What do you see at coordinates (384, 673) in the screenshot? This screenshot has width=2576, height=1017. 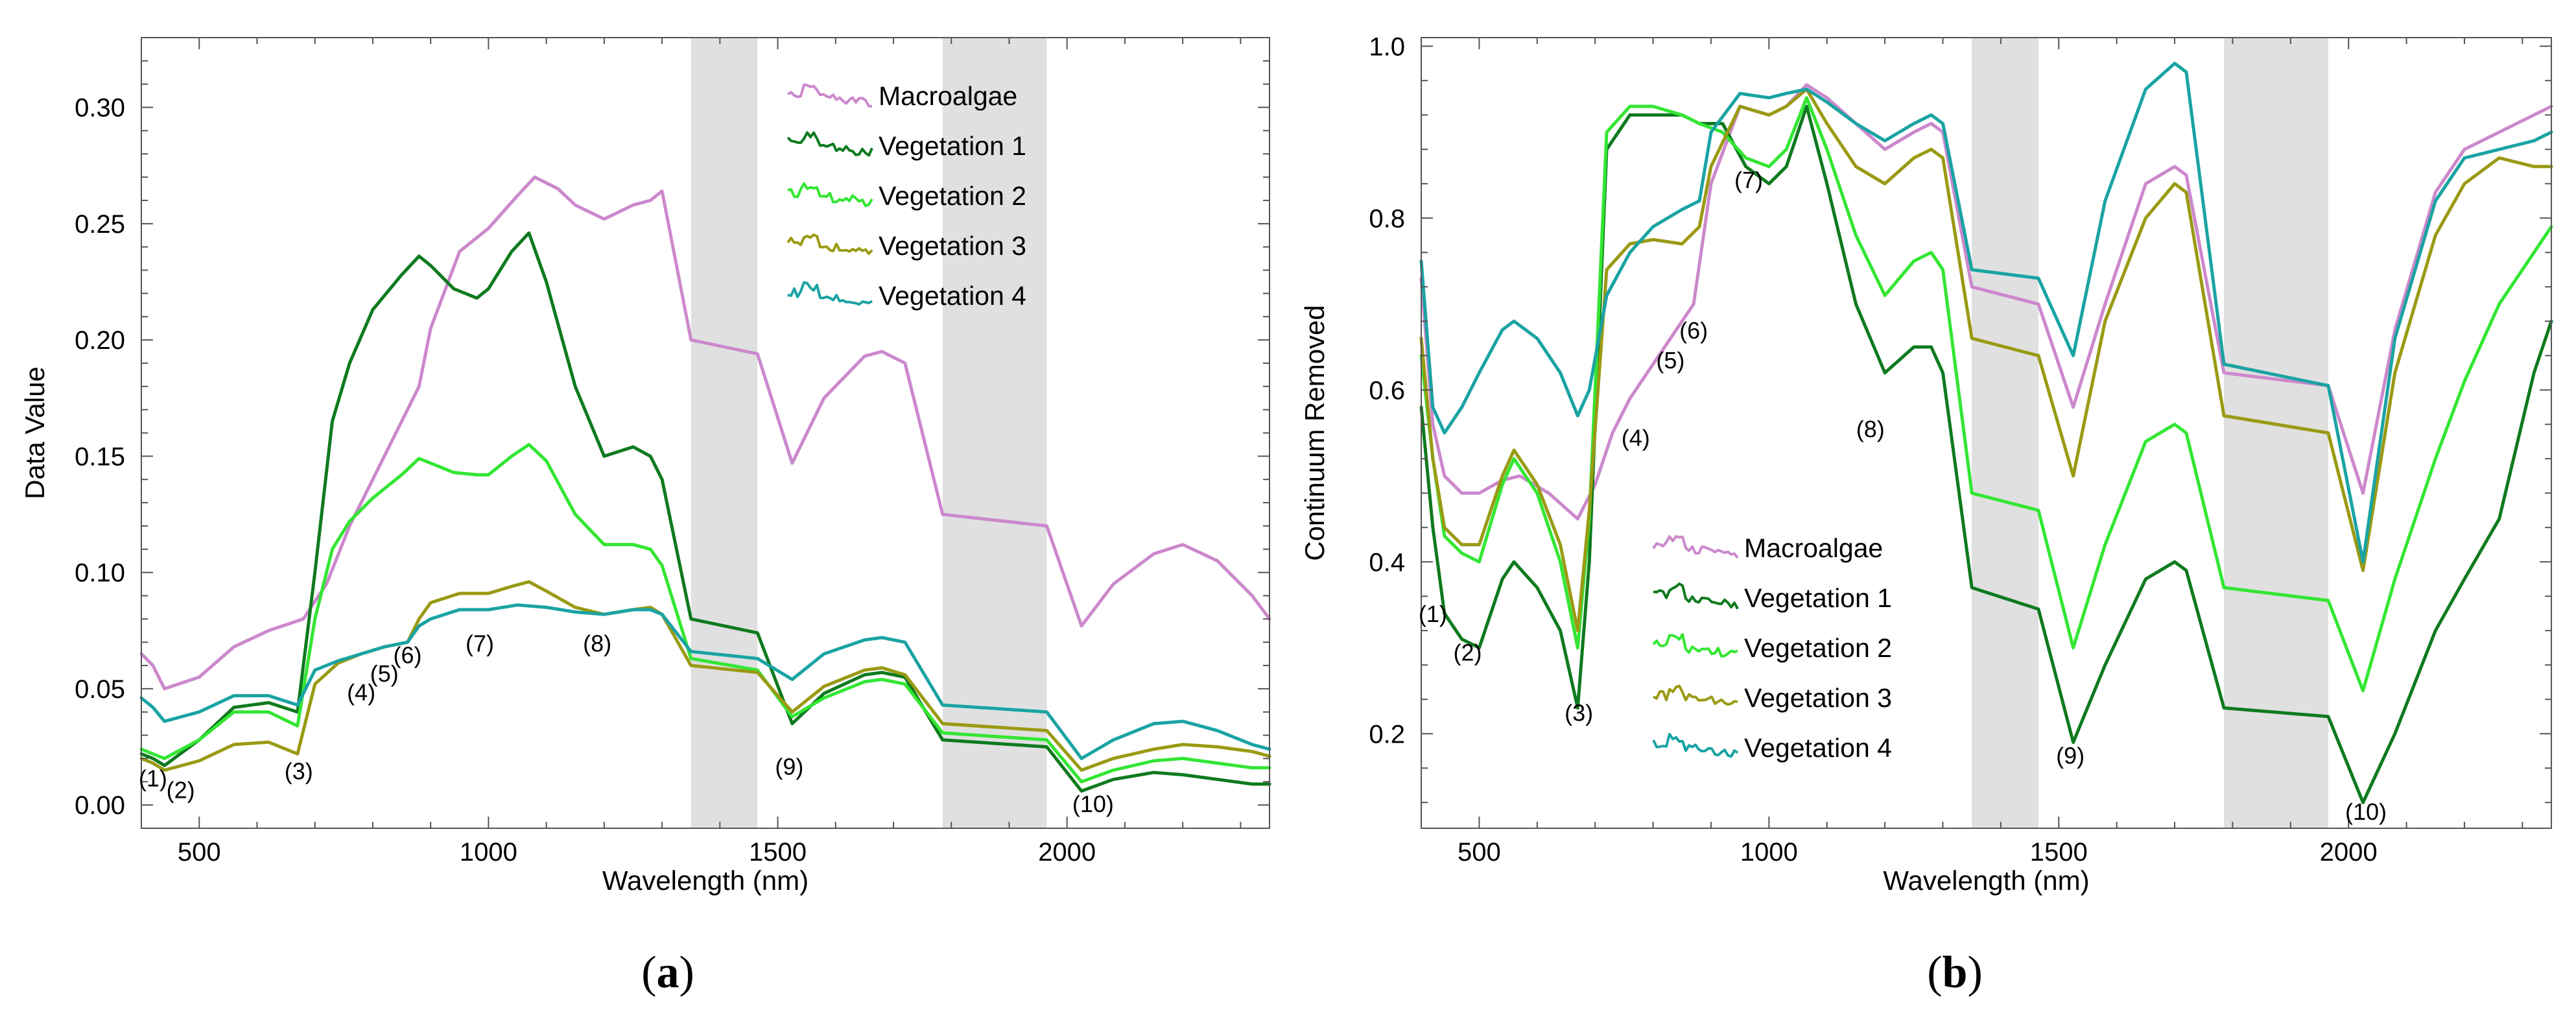 I see `chart-a-annotation: (5)` at bounding box center [384, 673].